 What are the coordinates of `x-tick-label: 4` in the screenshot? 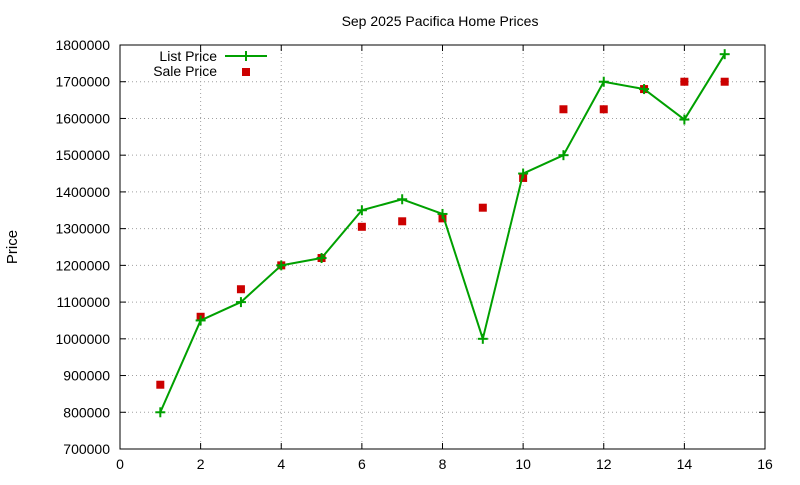 It's located at (281, 464).